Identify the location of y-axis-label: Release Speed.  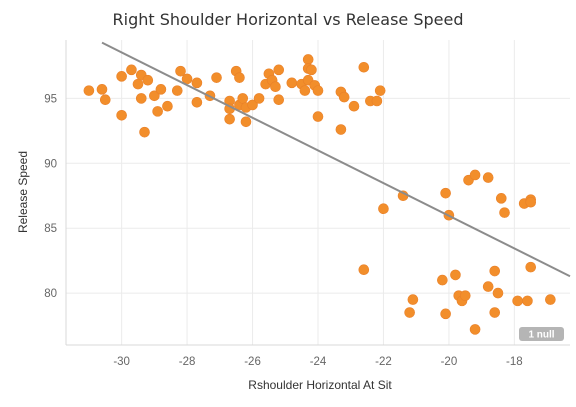
(23, 192).